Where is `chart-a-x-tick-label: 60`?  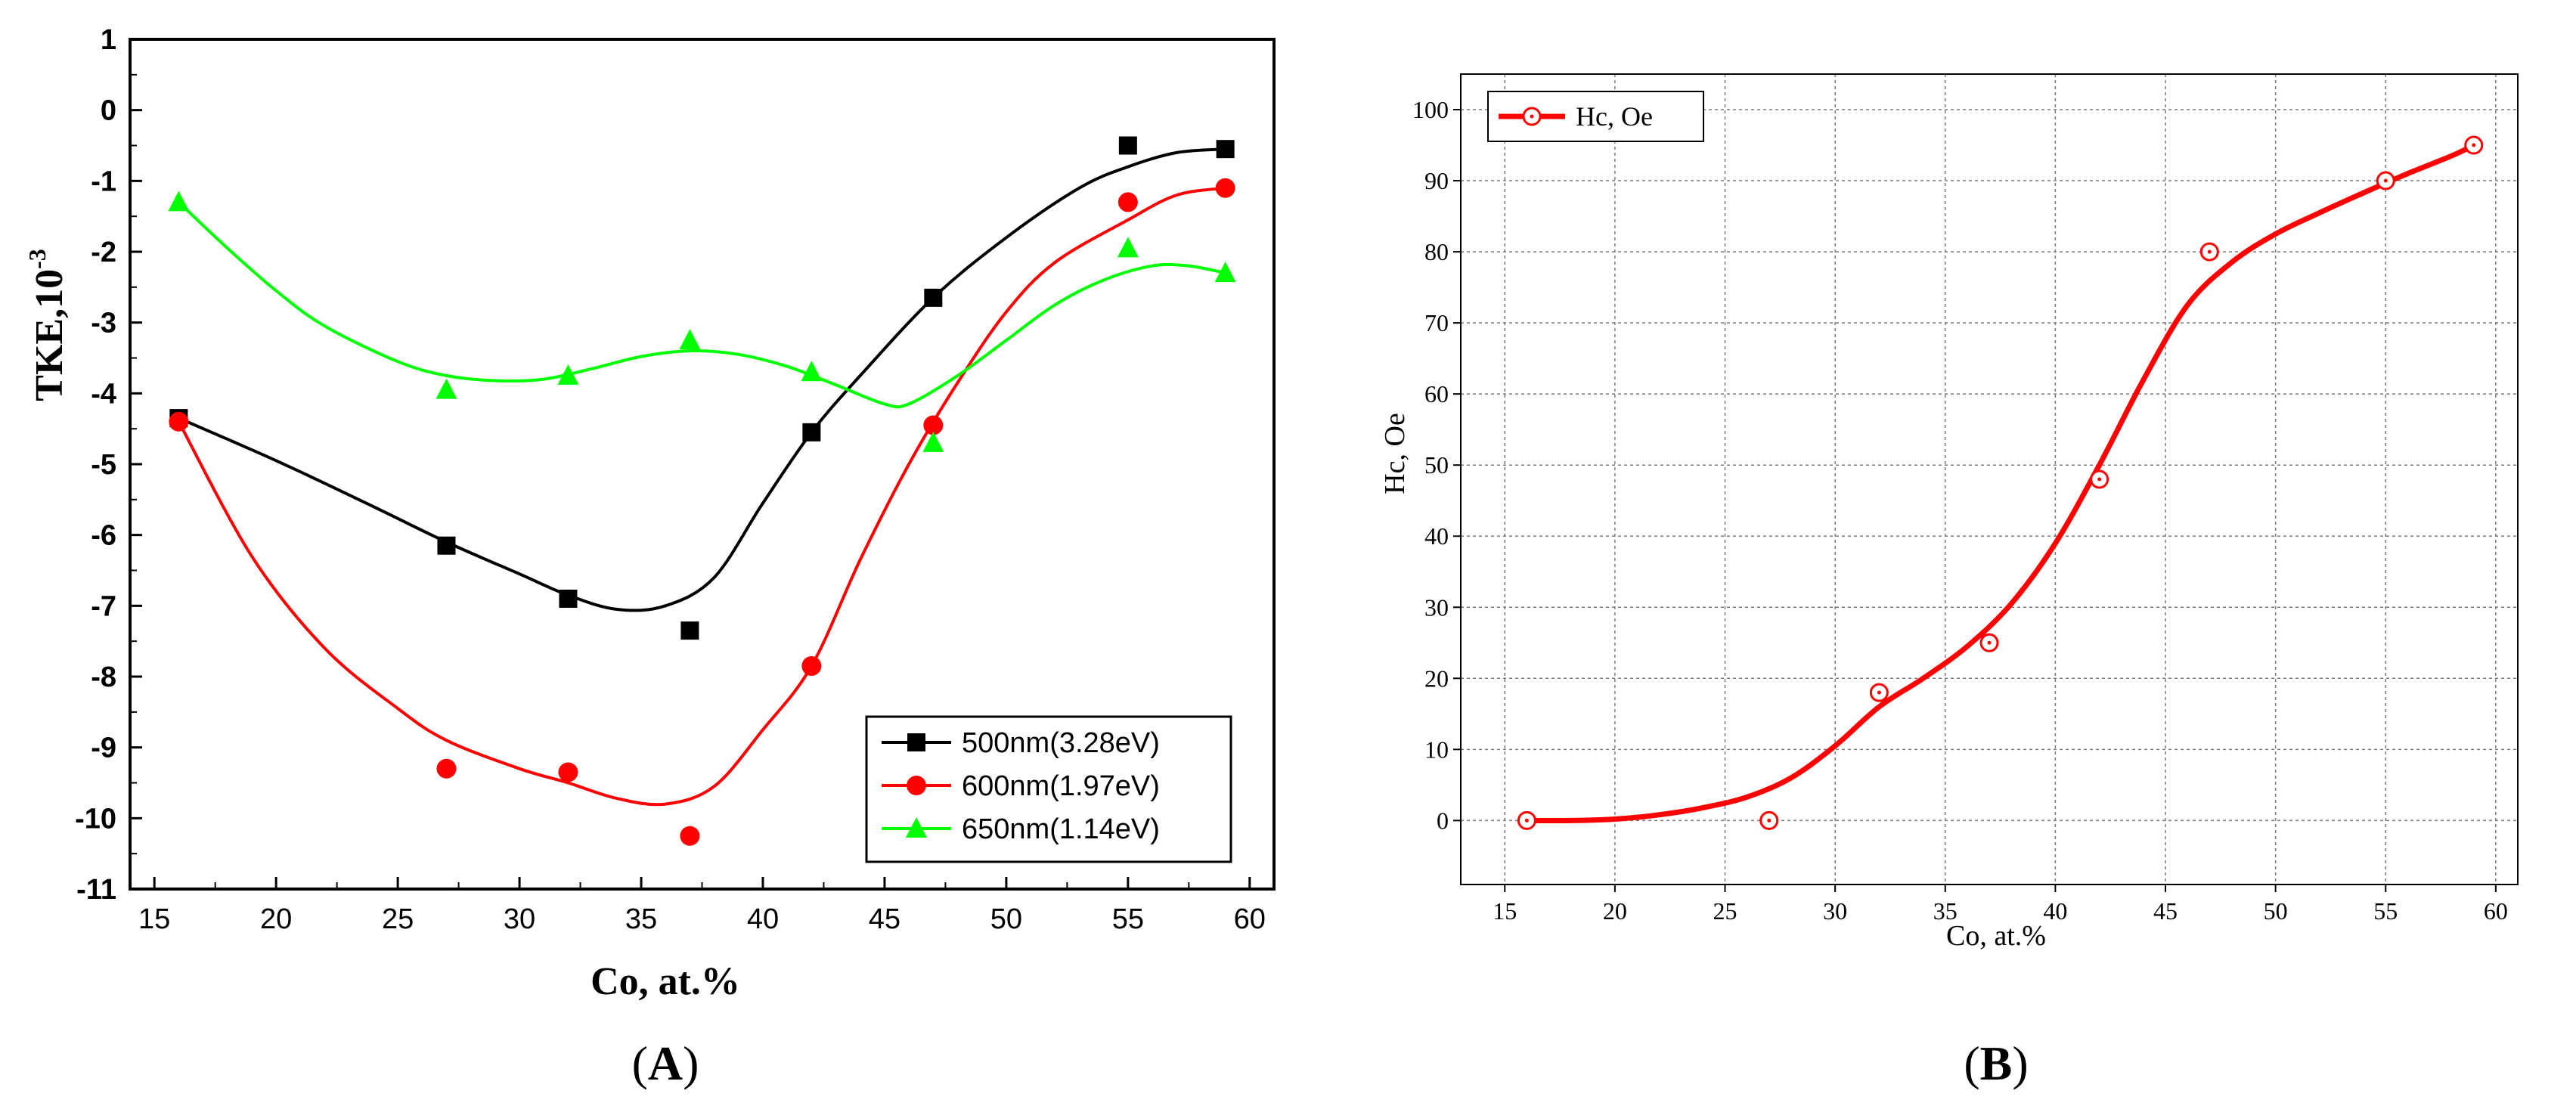
chart-a-x-tick-label: 60 is located at coordinates (1250, 919).